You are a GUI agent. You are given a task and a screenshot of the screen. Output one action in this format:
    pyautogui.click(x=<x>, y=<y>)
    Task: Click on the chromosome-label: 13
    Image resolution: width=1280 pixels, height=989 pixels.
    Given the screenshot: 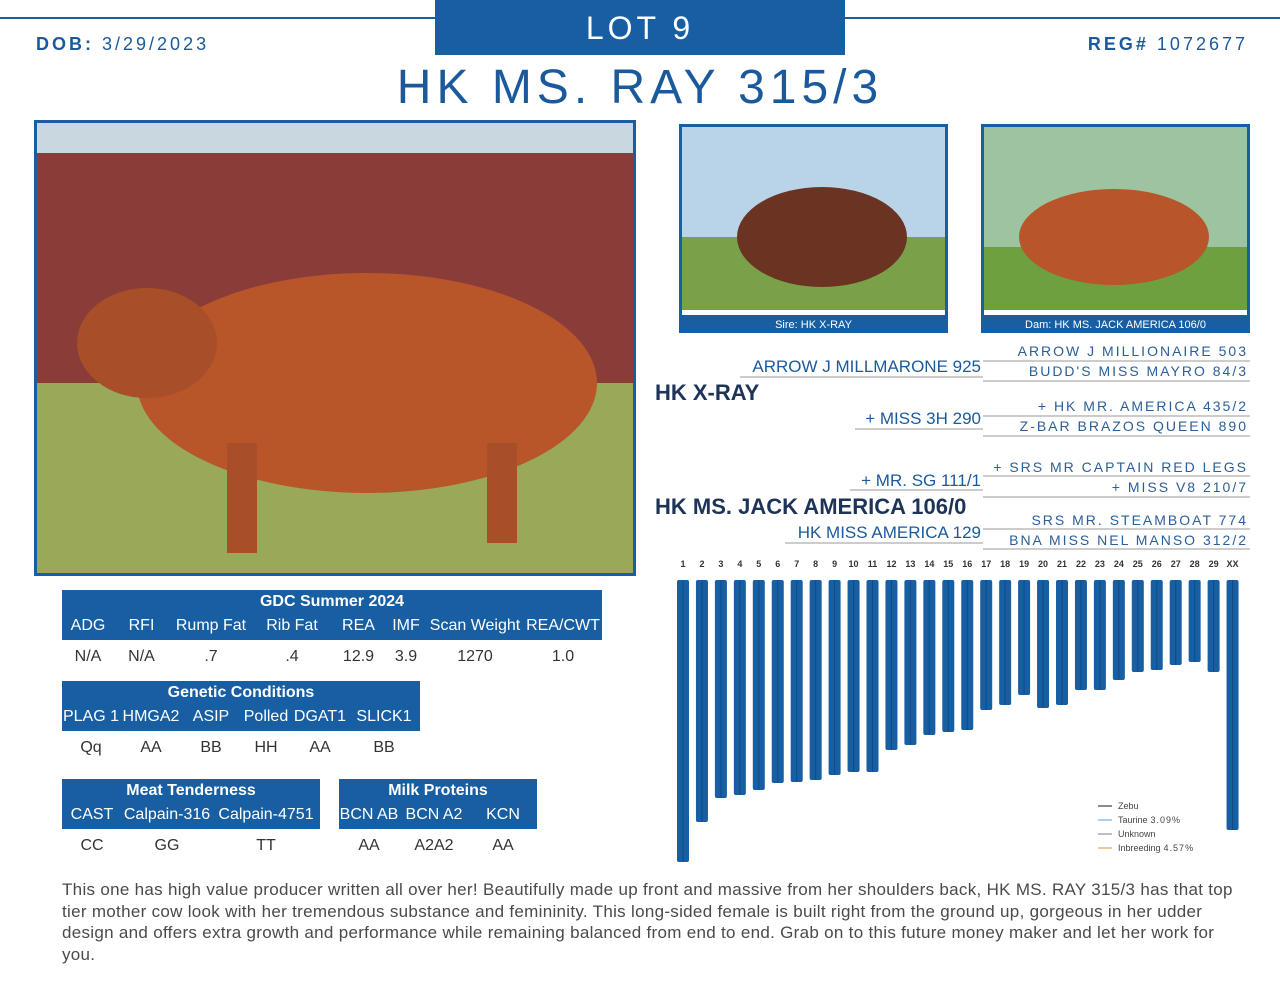 What is the action you would take?
    pyautogui.click(x=910, y=564)
    